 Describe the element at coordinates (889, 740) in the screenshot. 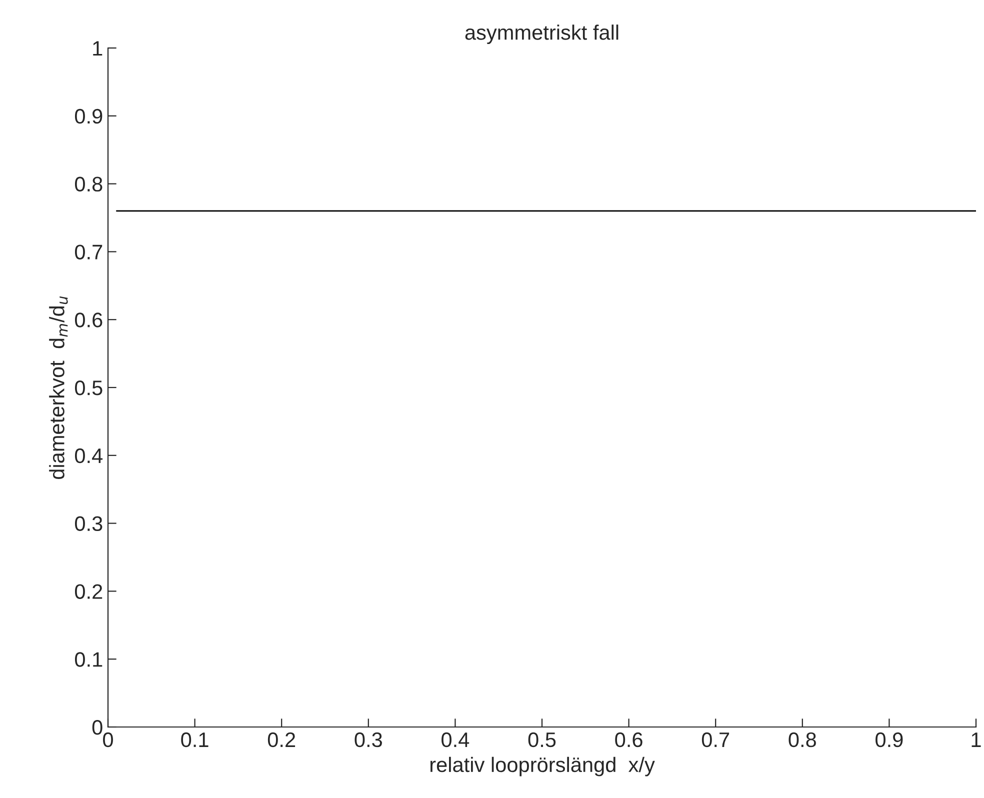

I see `x-tick-label: 0.9` at that location.